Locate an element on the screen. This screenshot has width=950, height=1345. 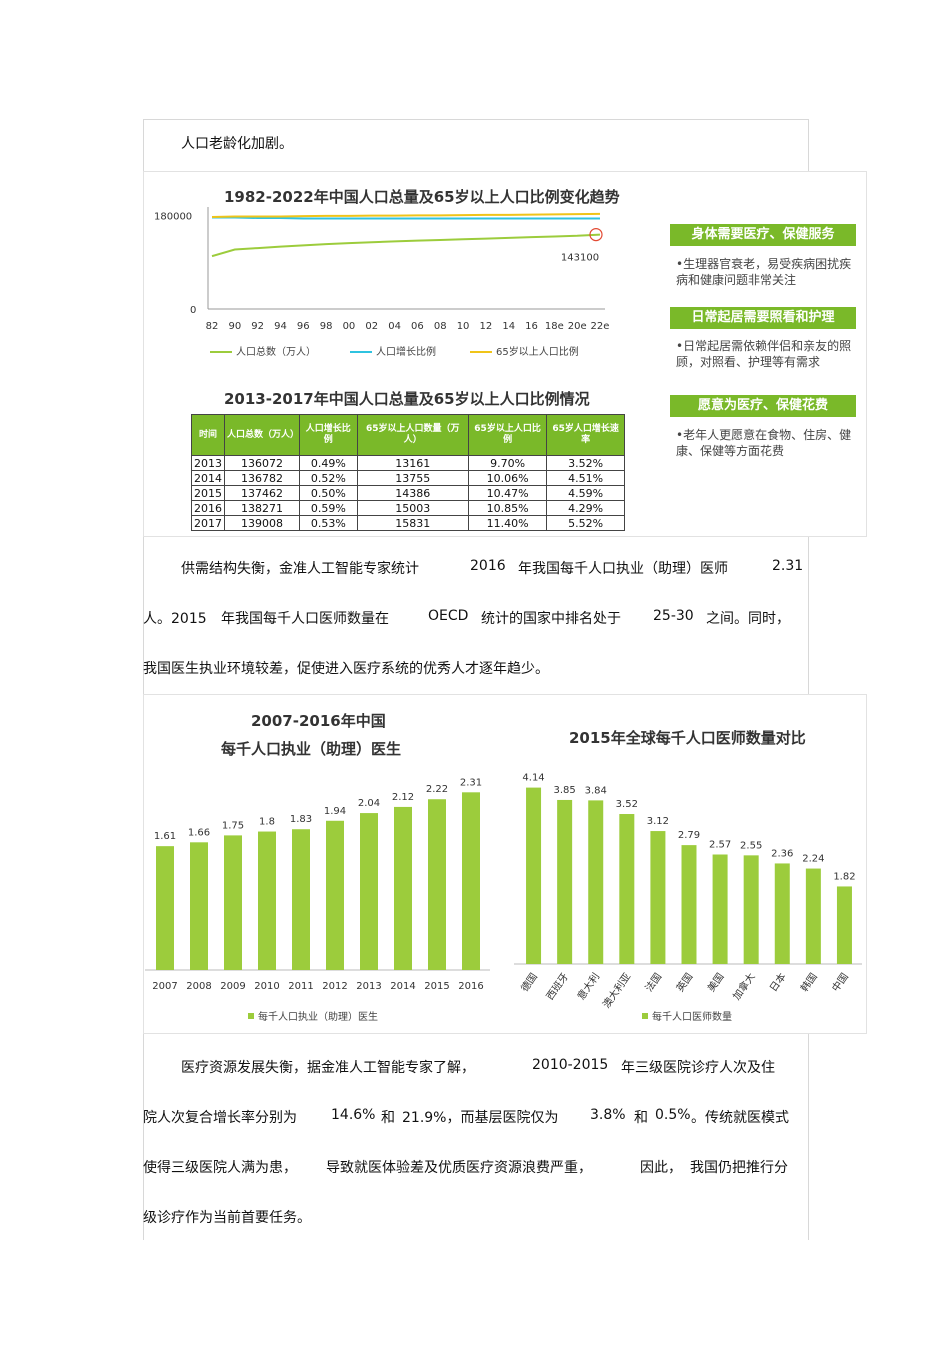
x-tick-label: 12 is located at coordinates (486, 326).